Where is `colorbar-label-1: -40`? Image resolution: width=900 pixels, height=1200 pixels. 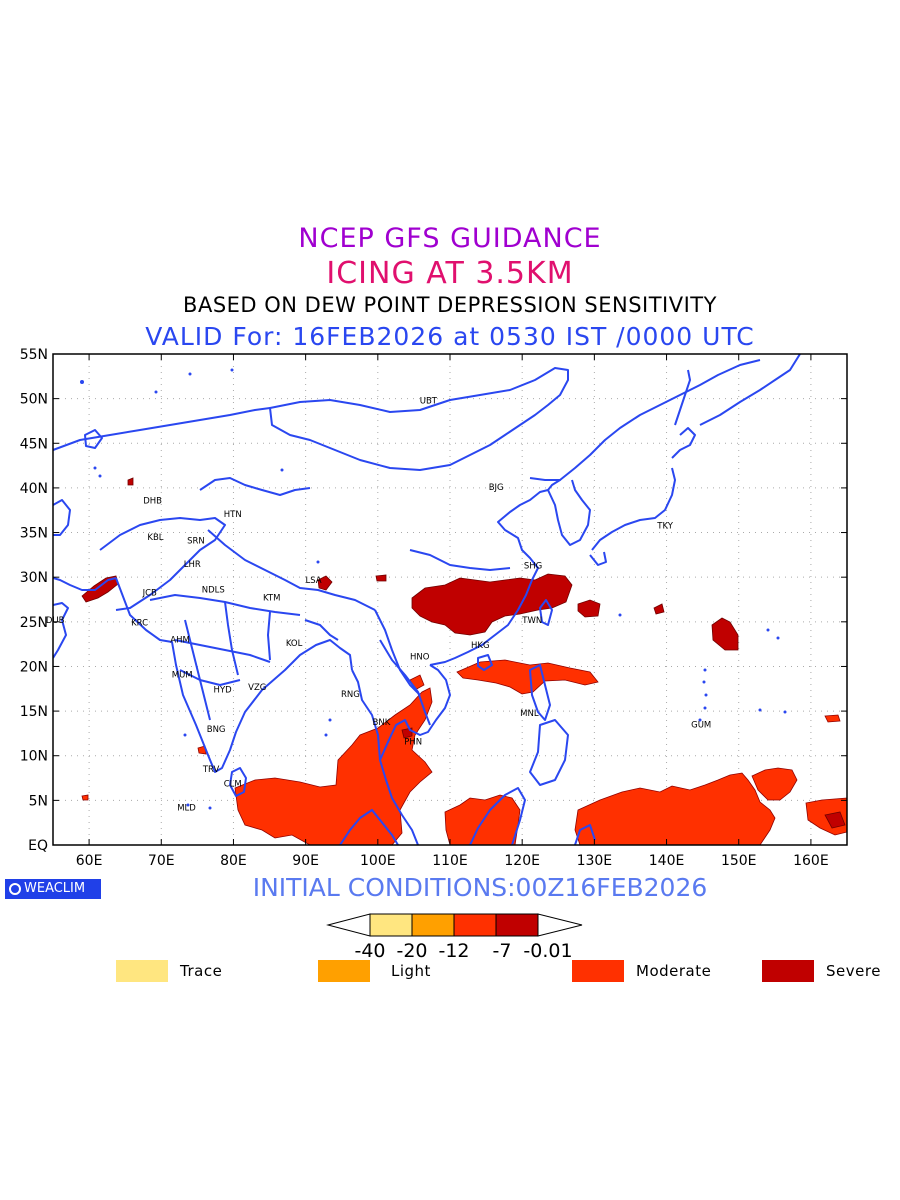 colorbar-label-1: -40 is located at coordinates (369, 950).